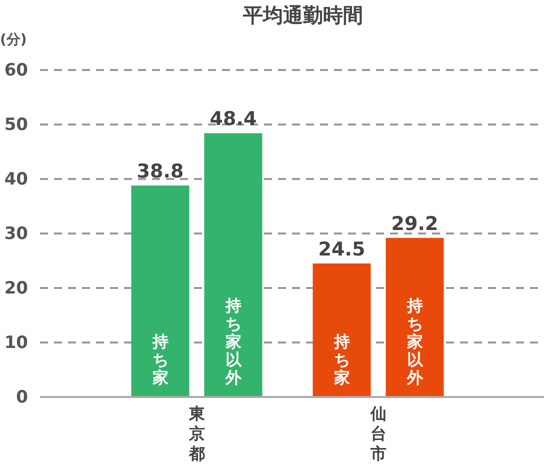 The height and width of the screenshot is (474, 544). What do you see at coordinates (197, 433) in the screenshot?
I see `x-tick-label: 東京都` at bounding box center [197, 433].